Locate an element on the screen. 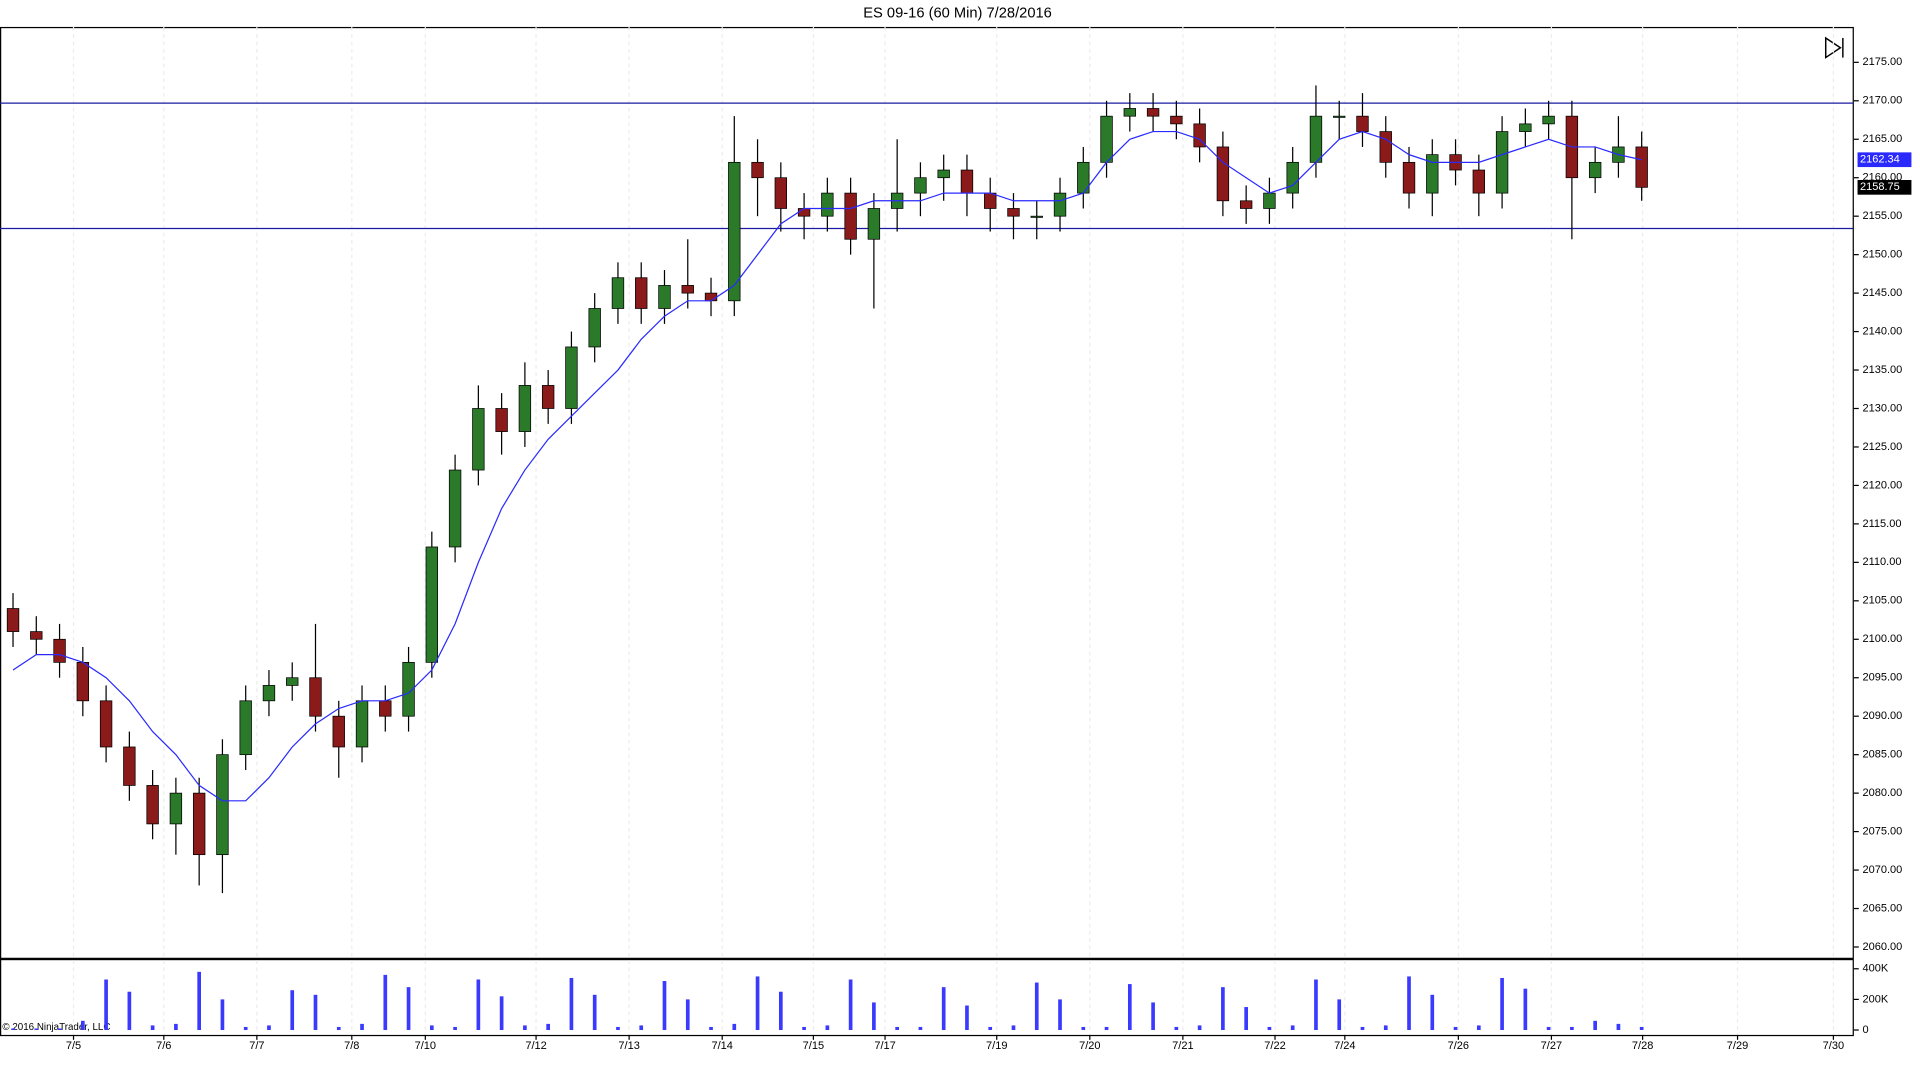 This screenshot has width=1920, height=1079. x-tick-label: 7/12 is located at coordinates (535, 1046).